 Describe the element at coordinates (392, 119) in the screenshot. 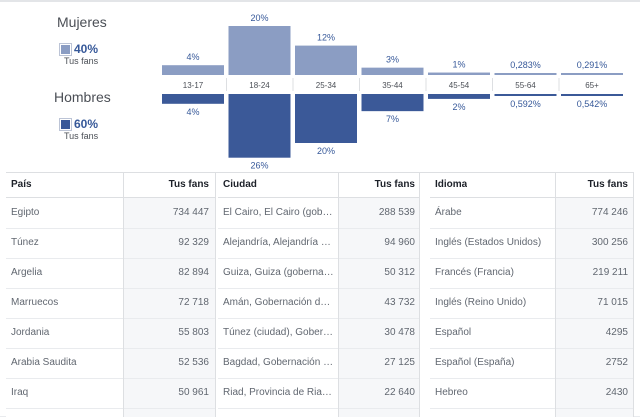

I see `men-value-label: 7%` at that location.